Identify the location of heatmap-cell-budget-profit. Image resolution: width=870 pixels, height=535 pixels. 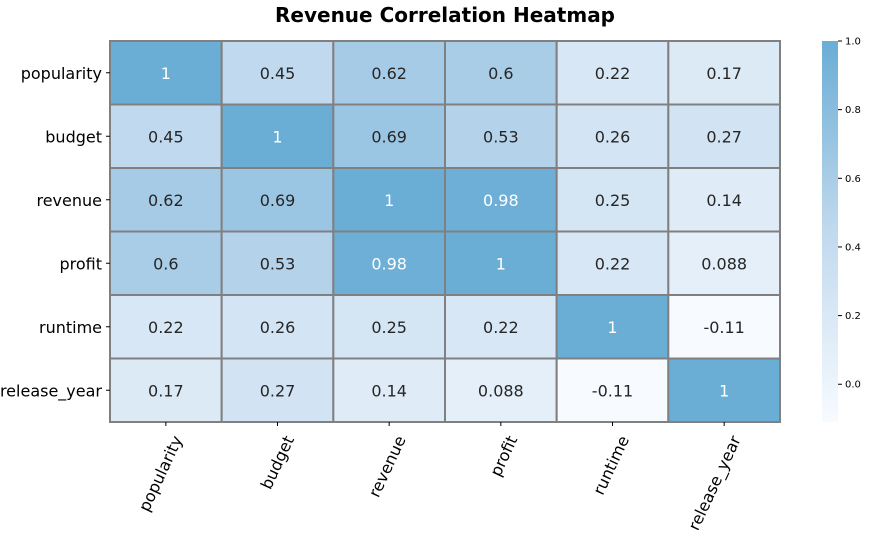
(501, 136).